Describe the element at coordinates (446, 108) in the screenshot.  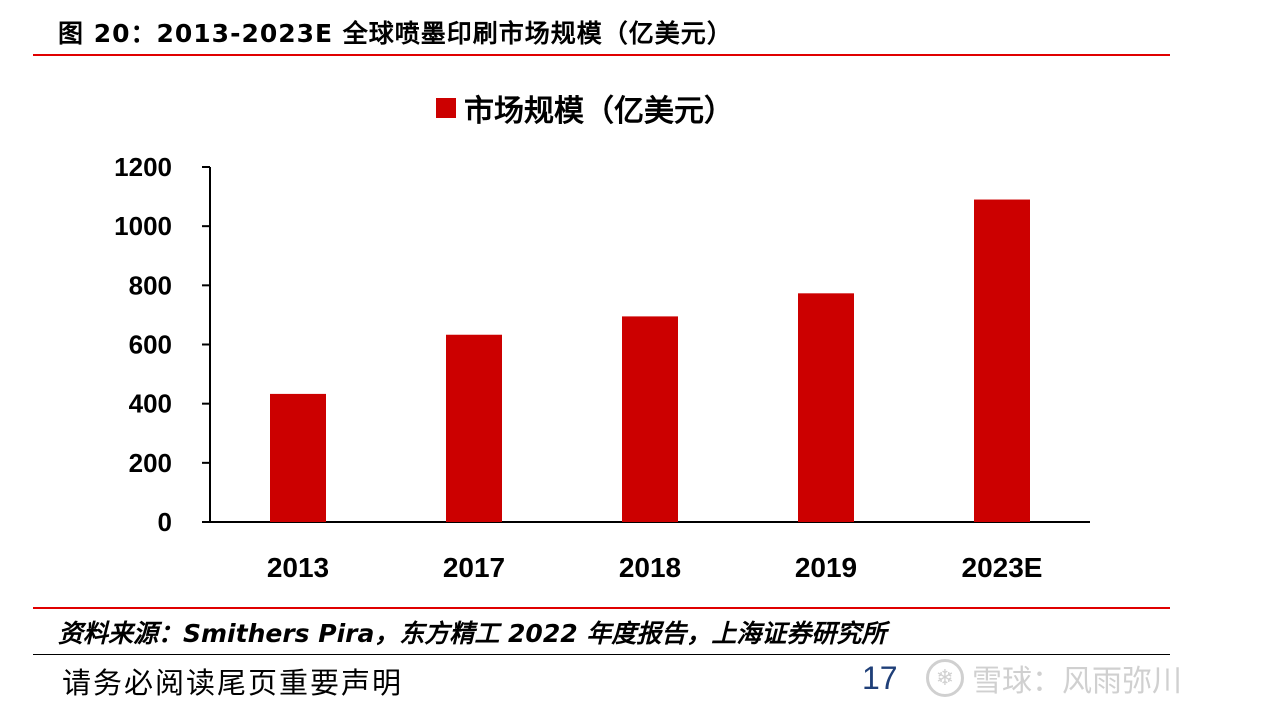
I see `legend-swatch` at that location.